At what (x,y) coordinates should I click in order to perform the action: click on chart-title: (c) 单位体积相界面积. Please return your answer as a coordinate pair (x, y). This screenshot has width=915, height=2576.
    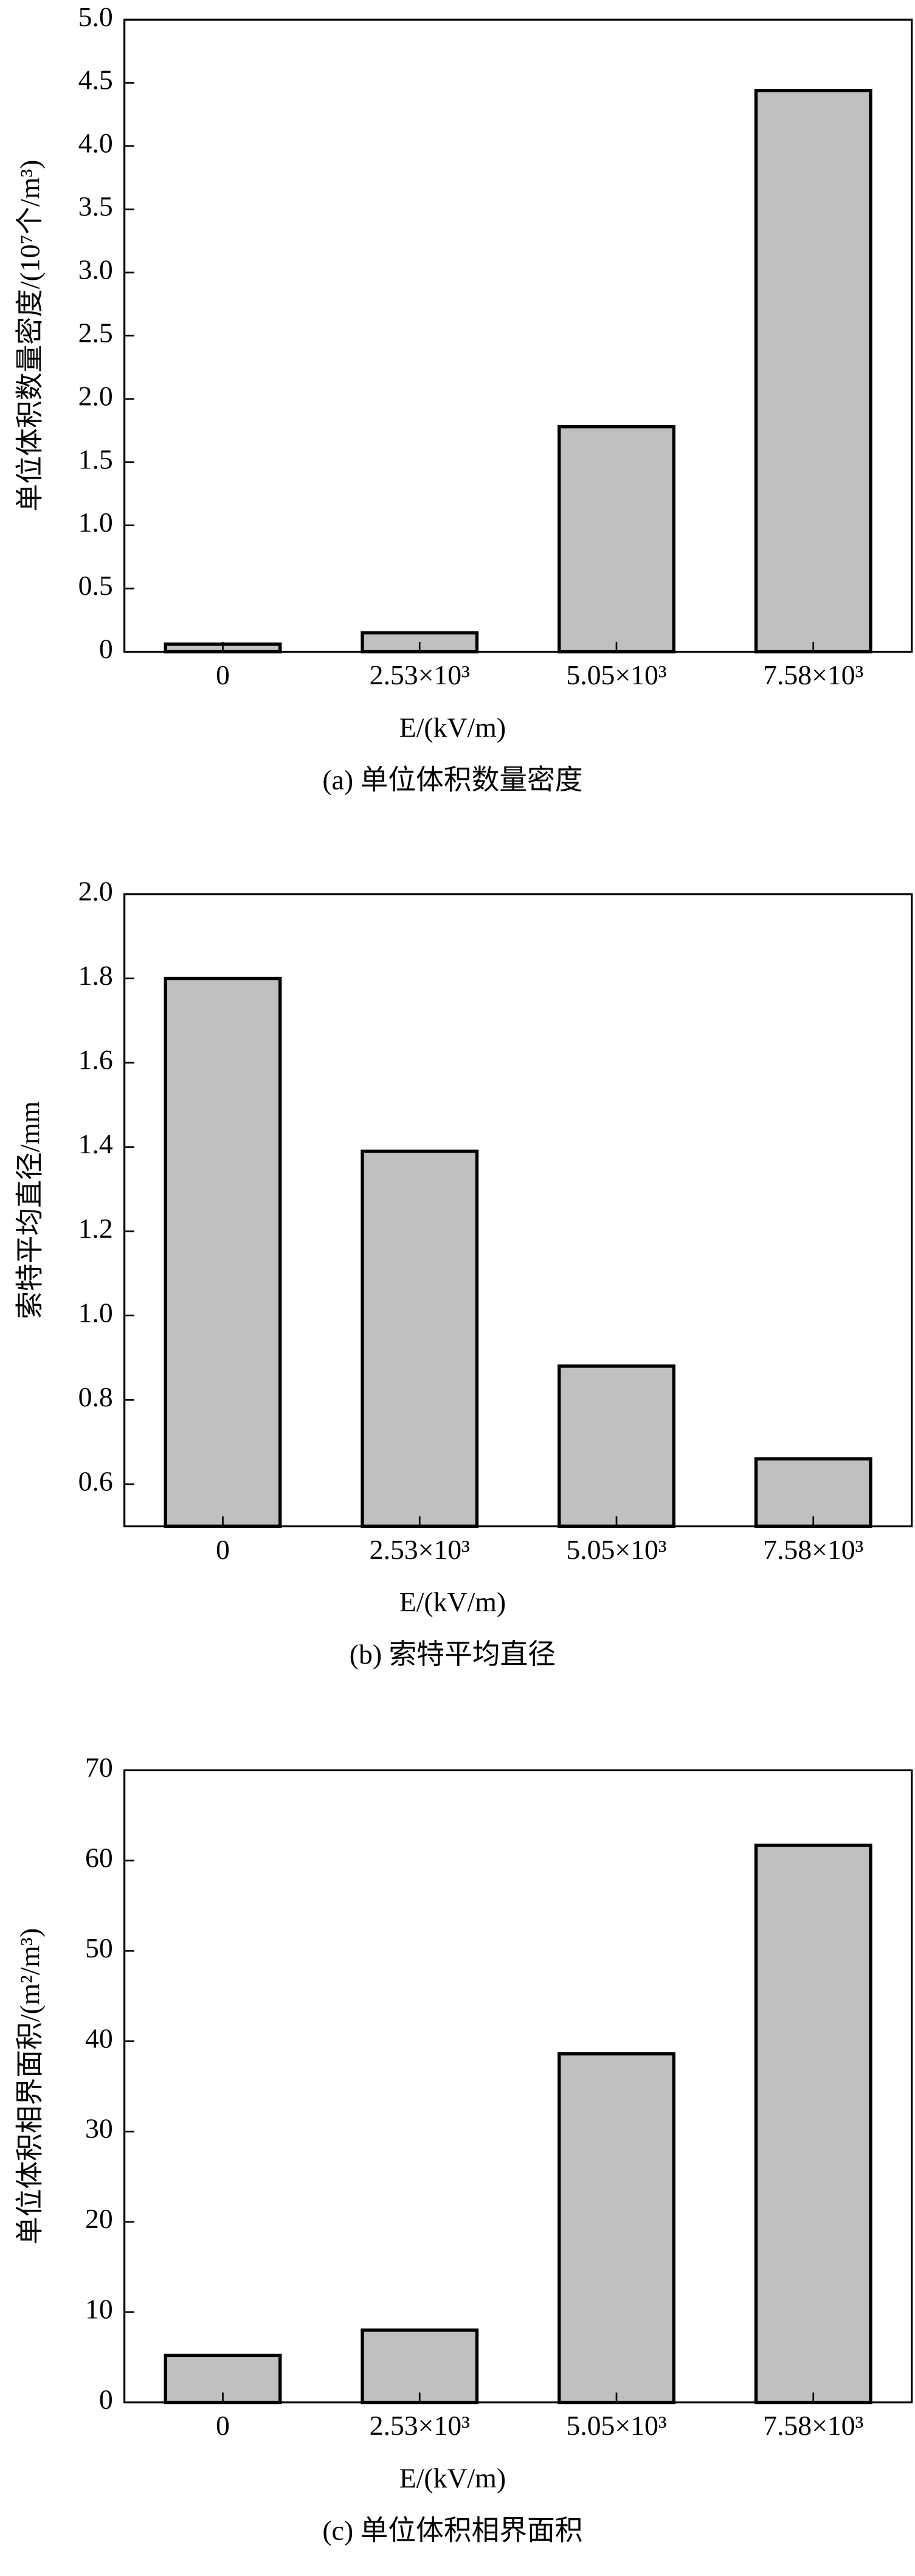
    Looking at the image, I should click on (452, 2530).